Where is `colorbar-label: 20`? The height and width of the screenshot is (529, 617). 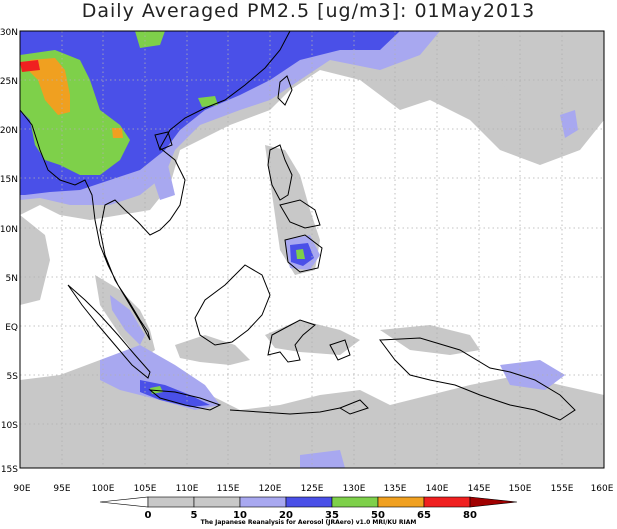 colorbar-label: 20 is located at coordinates (286, 515).